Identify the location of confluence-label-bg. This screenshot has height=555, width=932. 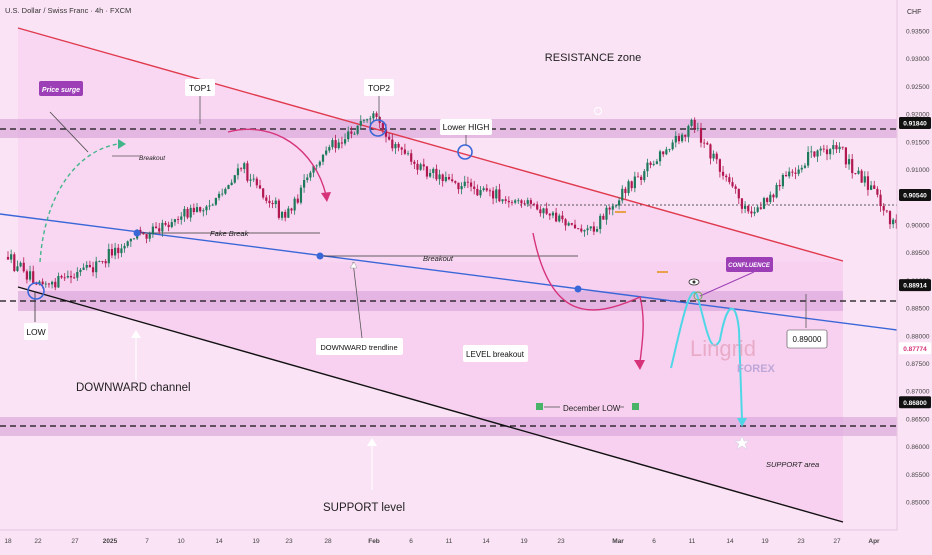
(749, 264).